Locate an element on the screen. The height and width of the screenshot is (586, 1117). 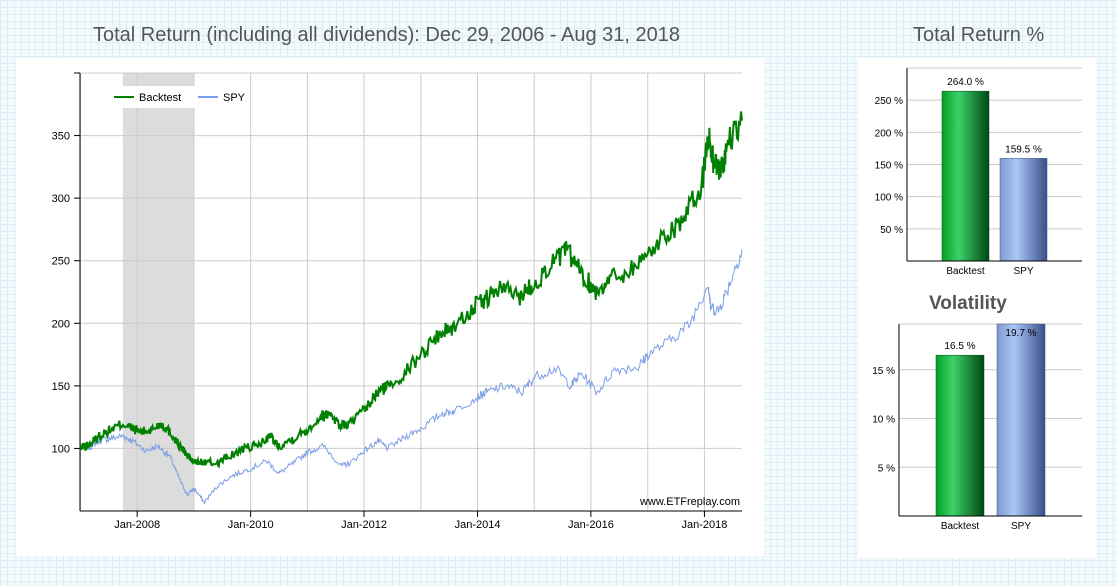
x-tick-label: Jan-2010 is located at coordinates (251, 525).